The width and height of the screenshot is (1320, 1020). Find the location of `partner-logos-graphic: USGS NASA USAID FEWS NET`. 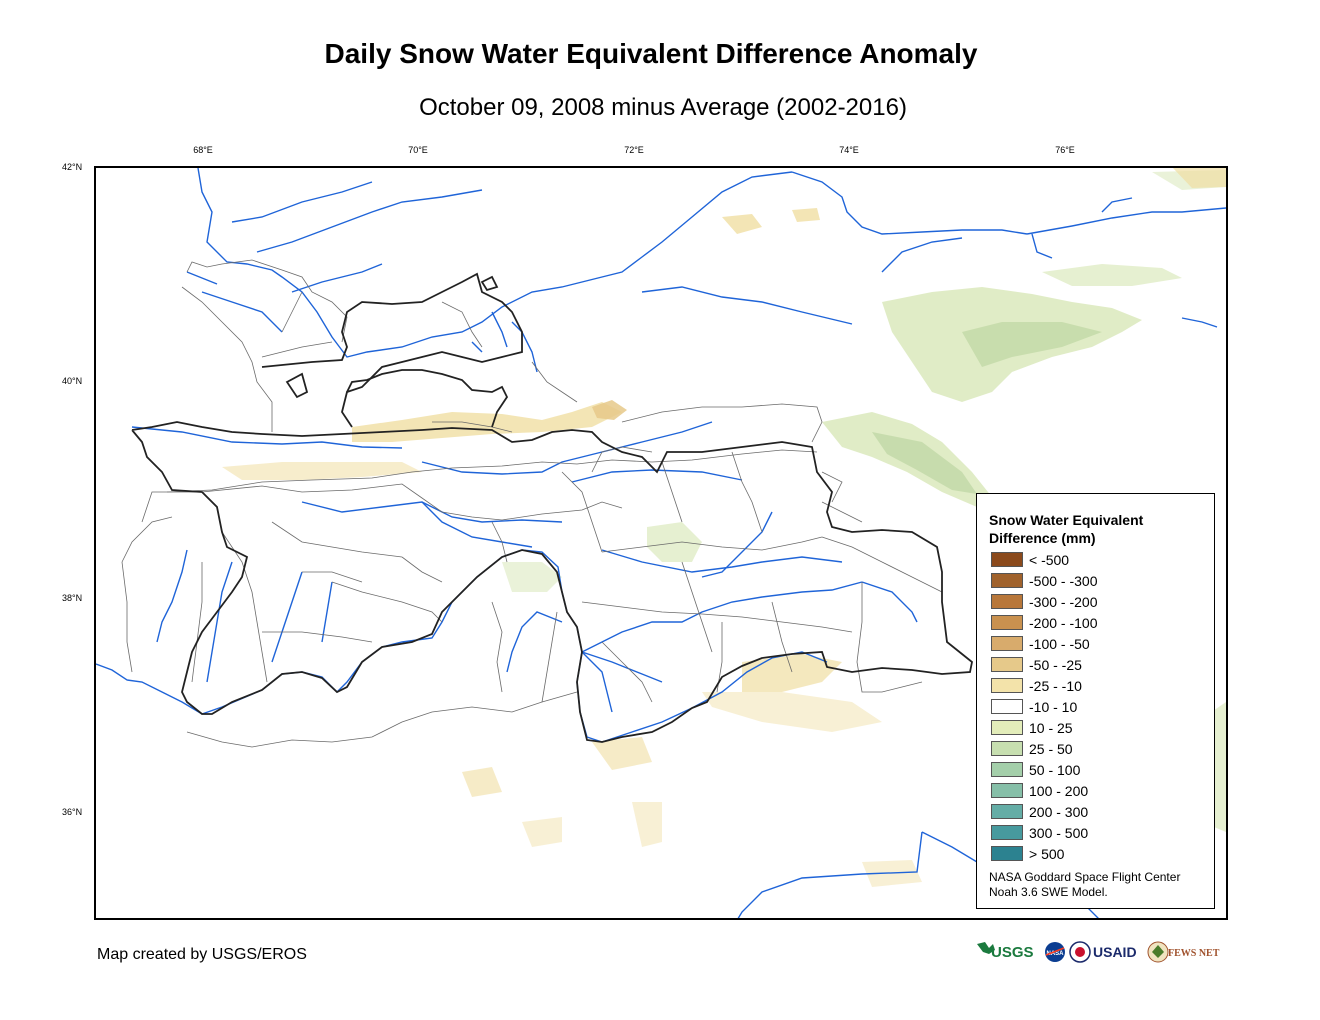

partner-logos-graphic: USGS NASA USAID FEWS NET is located at coordinates (1098, 952).